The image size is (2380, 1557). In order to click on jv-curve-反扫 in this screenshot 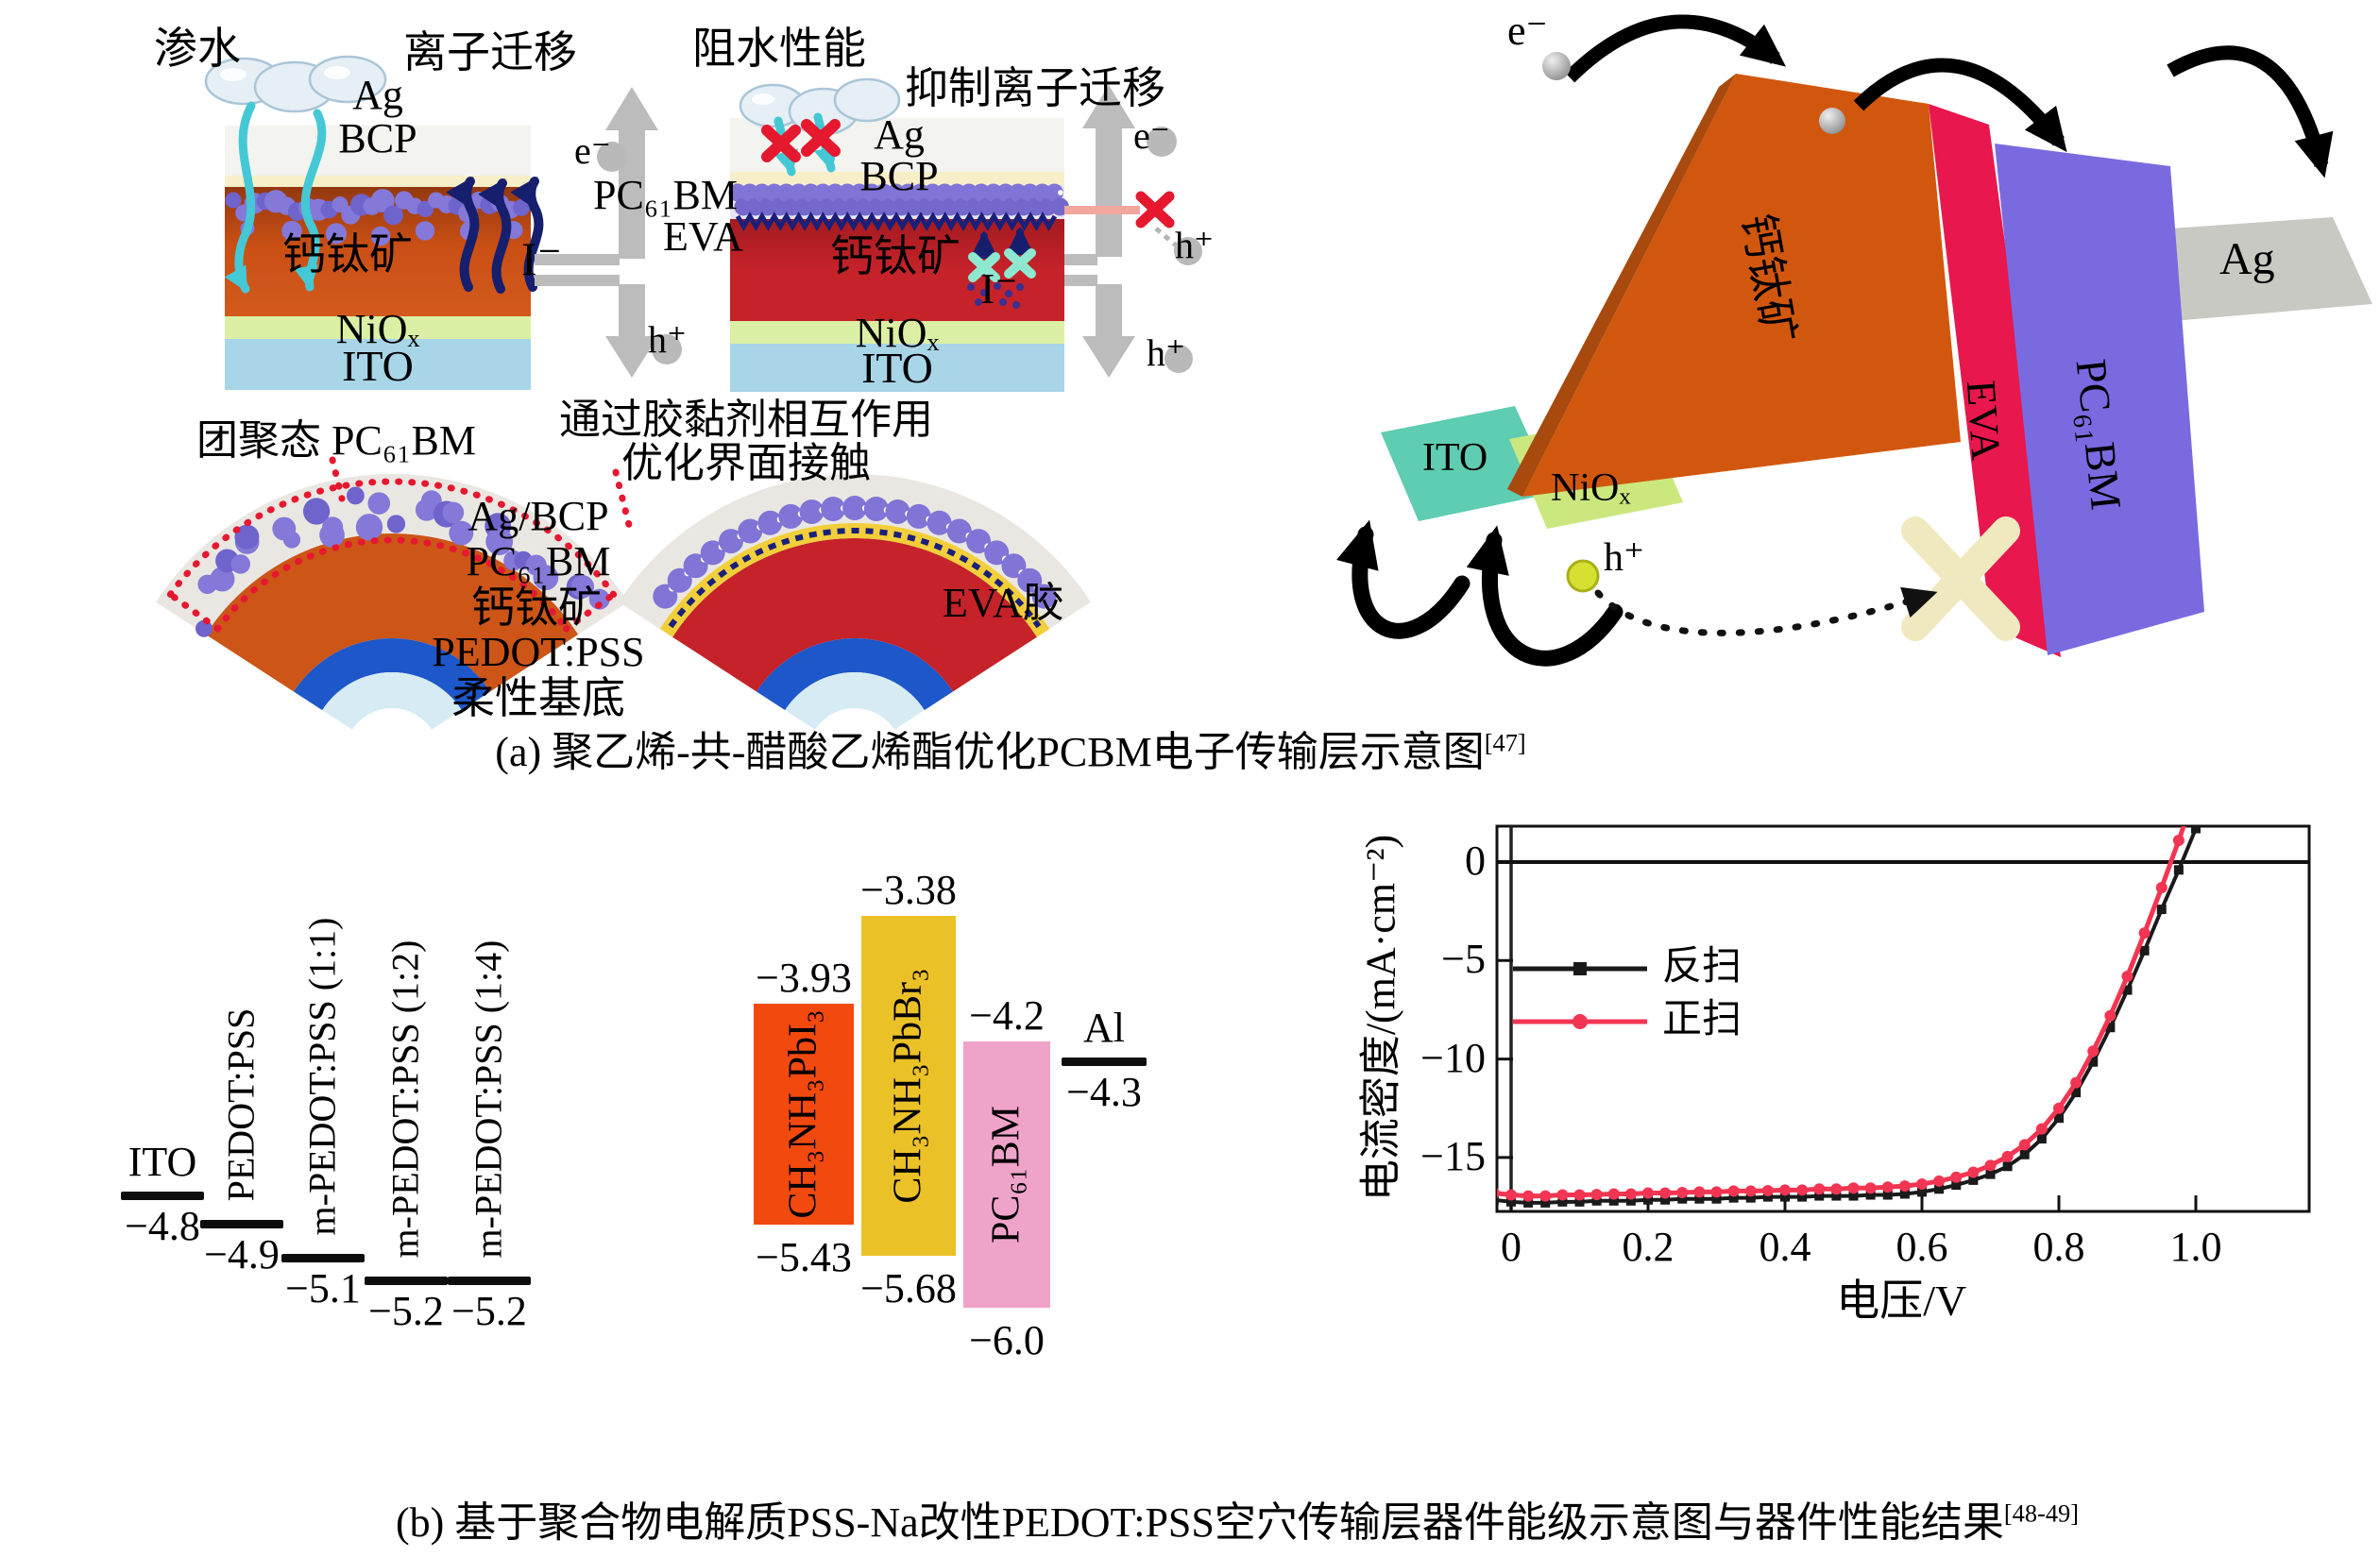, I will do `click(1848, 1015)`.